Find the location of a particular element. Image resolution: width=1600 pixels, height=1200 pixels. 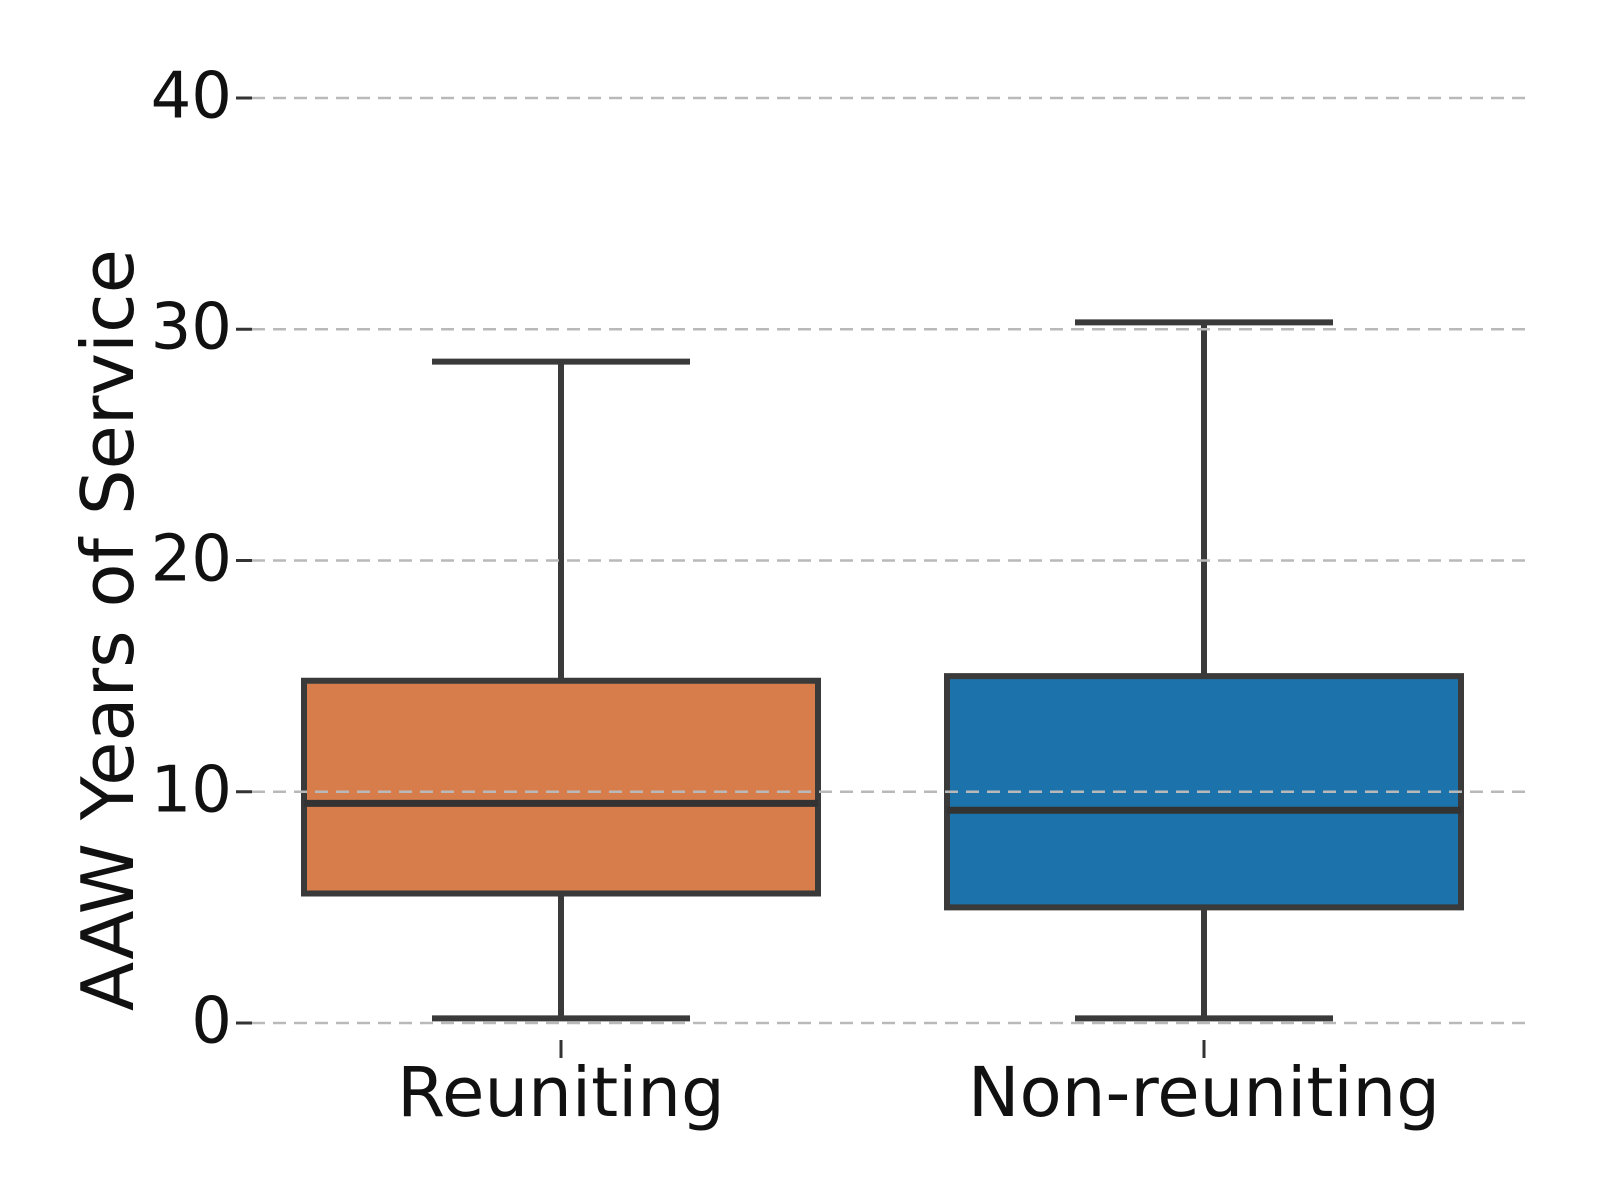

x-tick-label-reuniting: Reuniting is located at coordinates (561, 1093).